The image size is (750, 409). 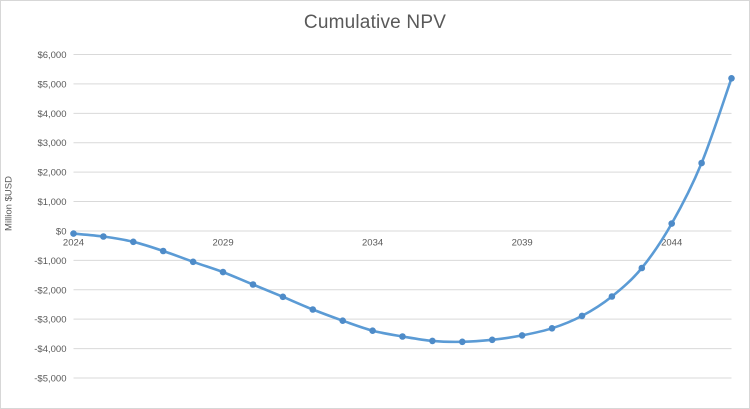 What do you see at coordinates (375, 22) in the screenshot?
I see `chart-title: Cumulative NPV` at bounding box center [375, 22].